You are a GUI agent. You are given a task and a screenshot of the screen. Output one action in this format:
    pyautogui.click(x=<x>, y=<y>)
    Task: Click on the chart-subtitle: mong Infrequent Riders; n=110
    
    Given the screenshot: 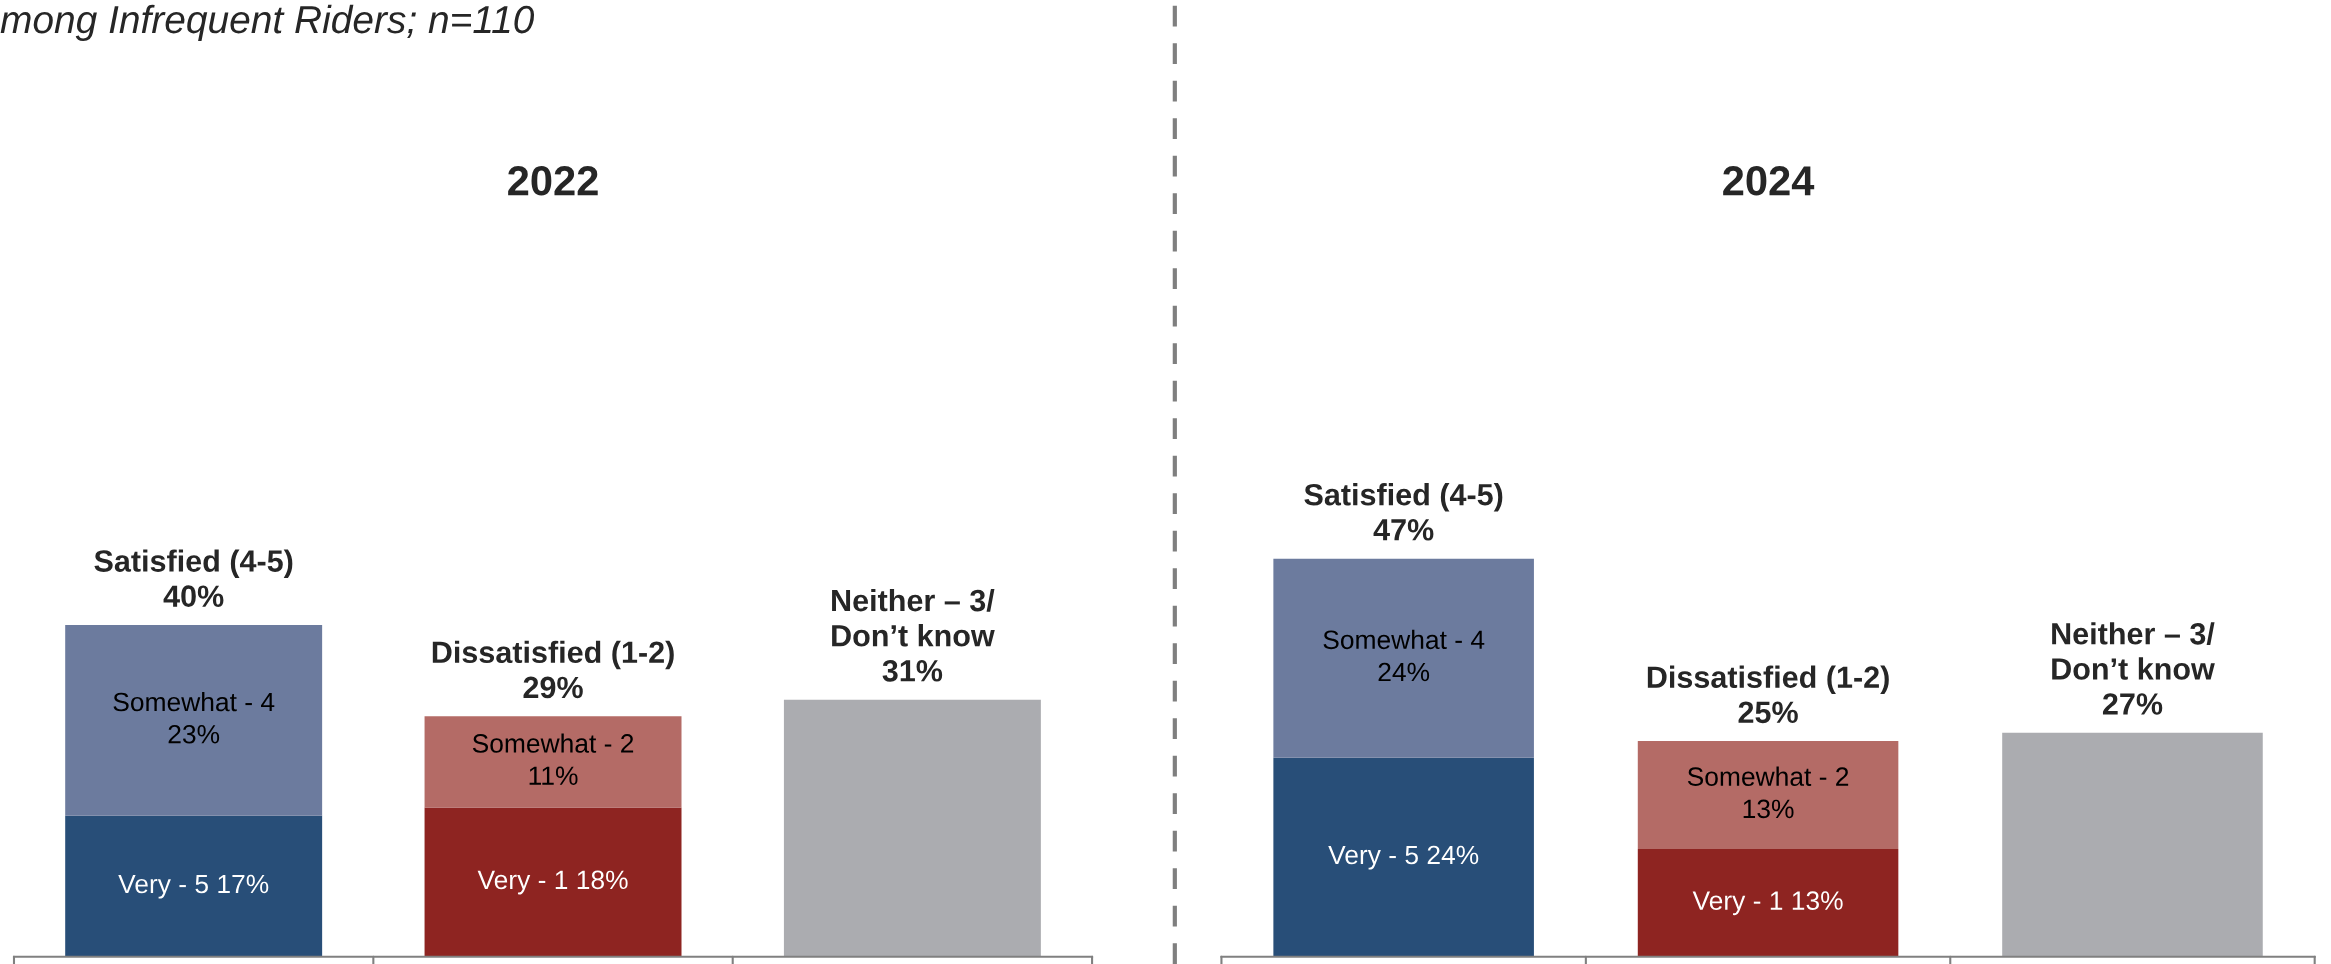 What is the action you would take?
    pyautogui.click(x=267, y=23)
    